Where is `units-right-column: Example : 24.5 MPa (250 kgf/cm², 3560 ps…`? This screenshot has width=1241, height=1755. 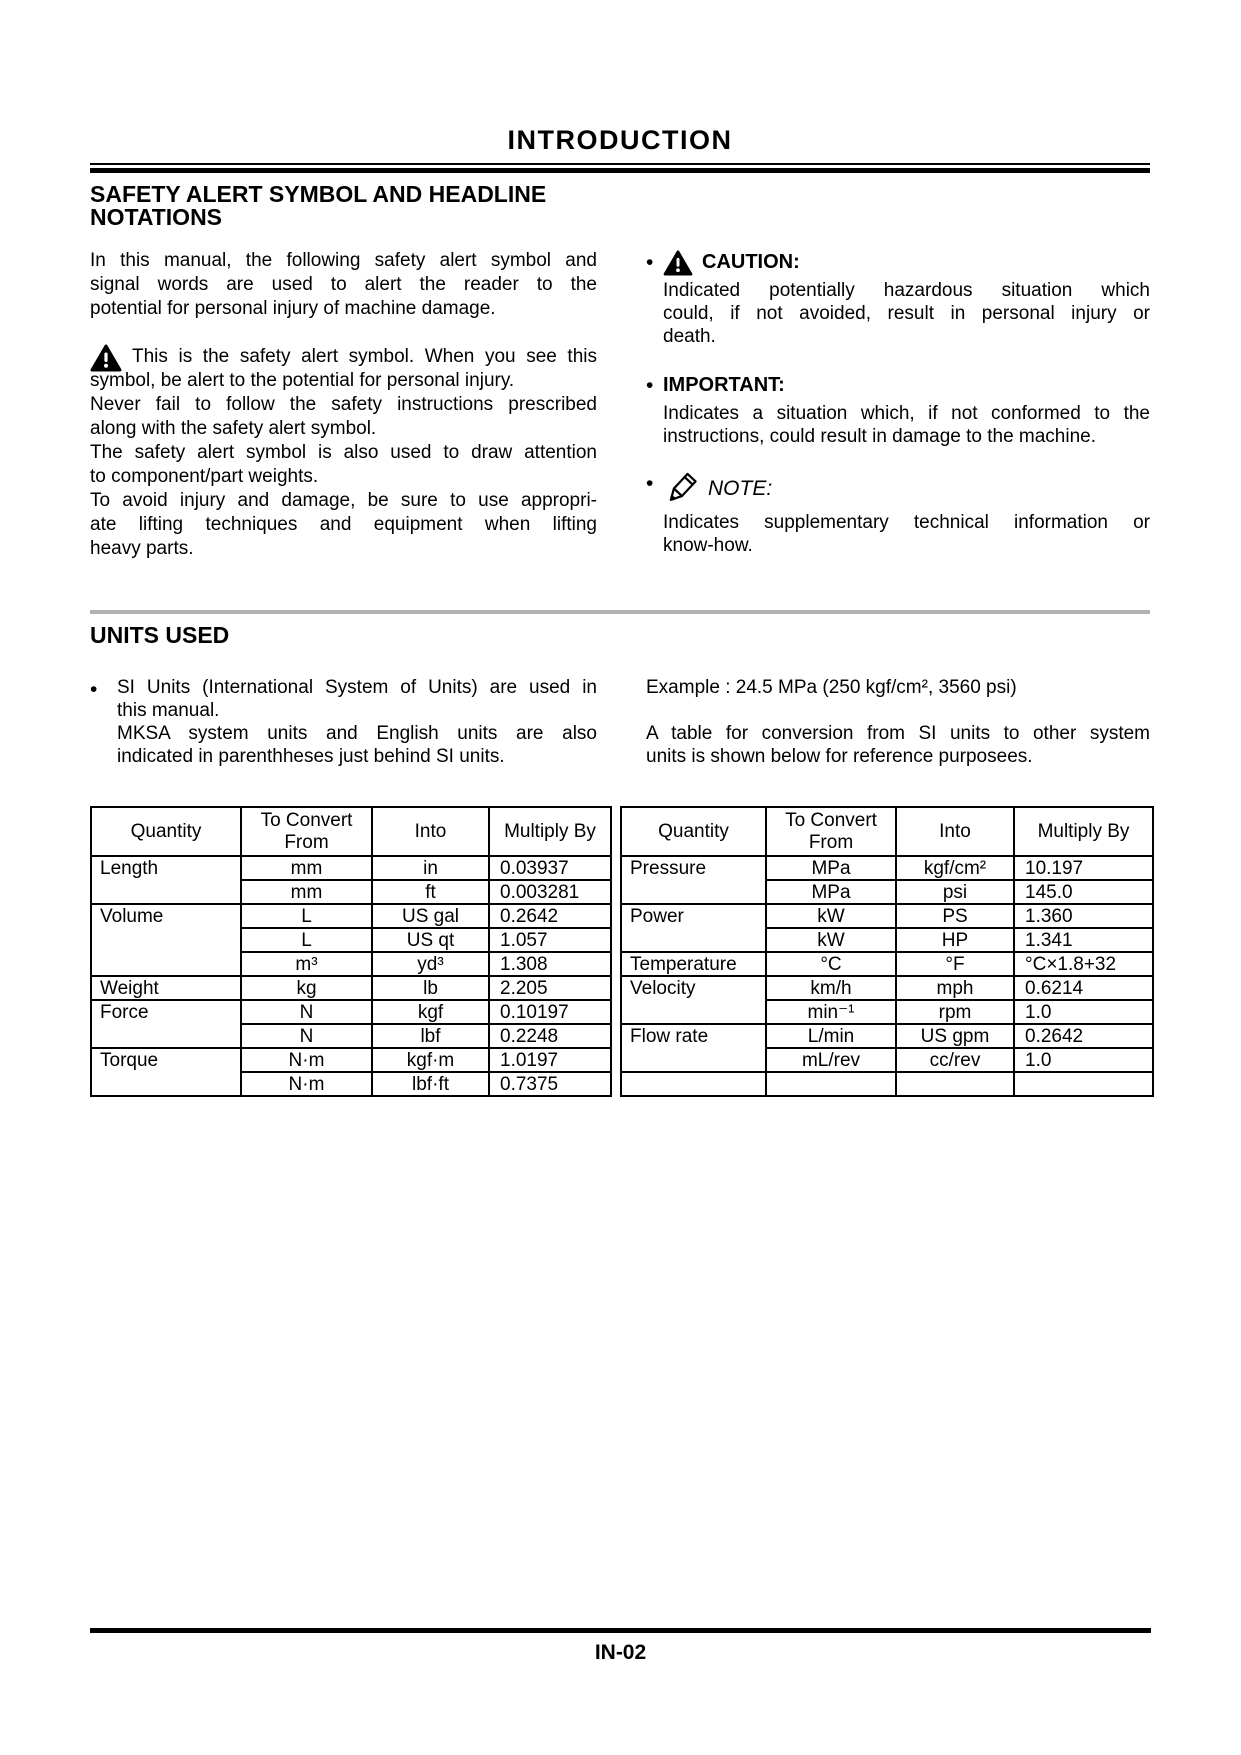 units-right-column: Example : 24.5 MPa (250 kgf/cm², 3560 ps… is located at coordinates (898, 722).